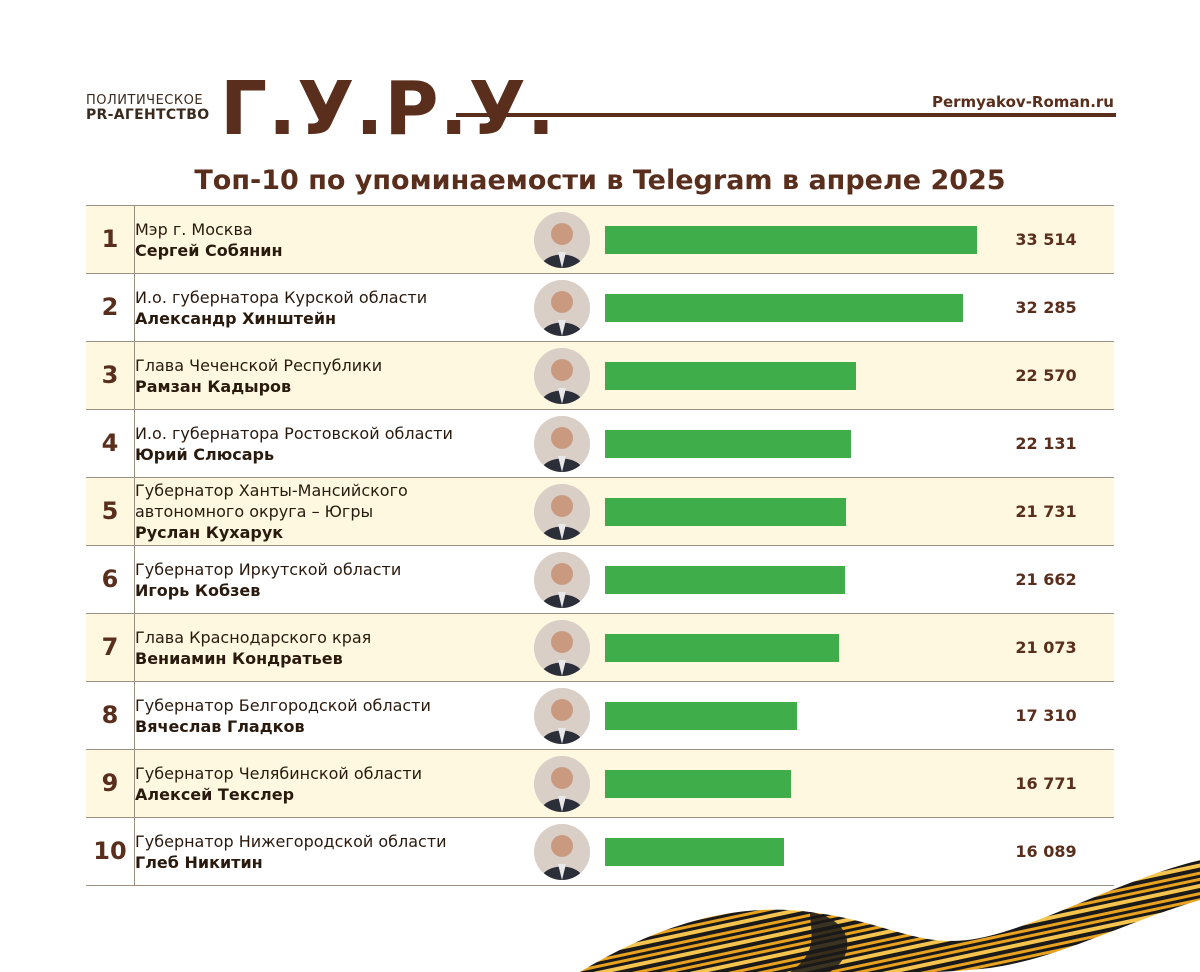  What do you see at coordinates (1046, 715) in the screenshot?
I see `value-label: 17 310` at bounding box center [1046, 715].